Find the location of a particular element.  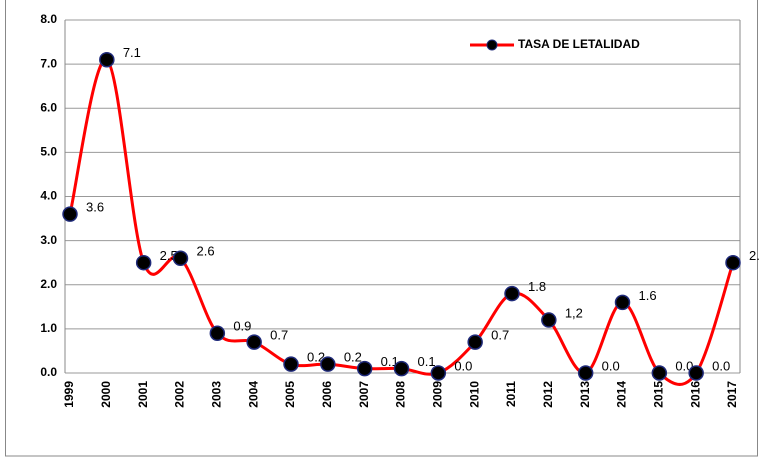

legend-marker is located at coordinates (492, 45).